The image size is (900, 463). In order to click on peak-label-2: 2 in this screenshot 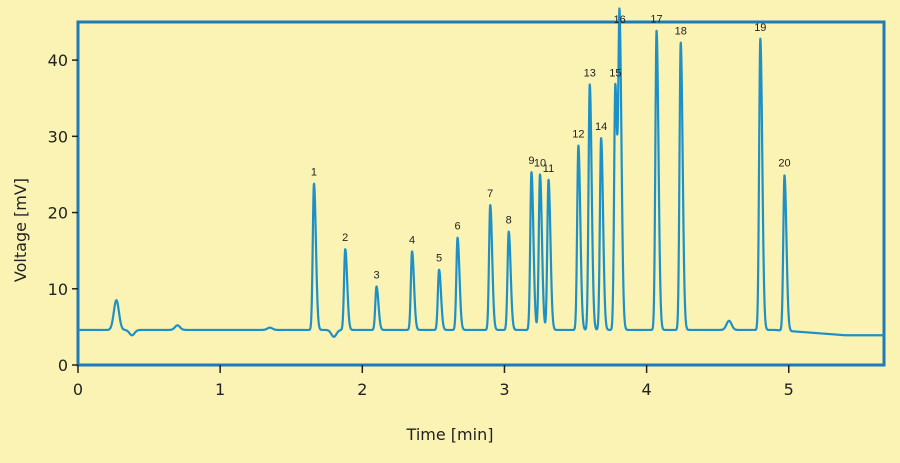, I will do `click(345, 238)`.